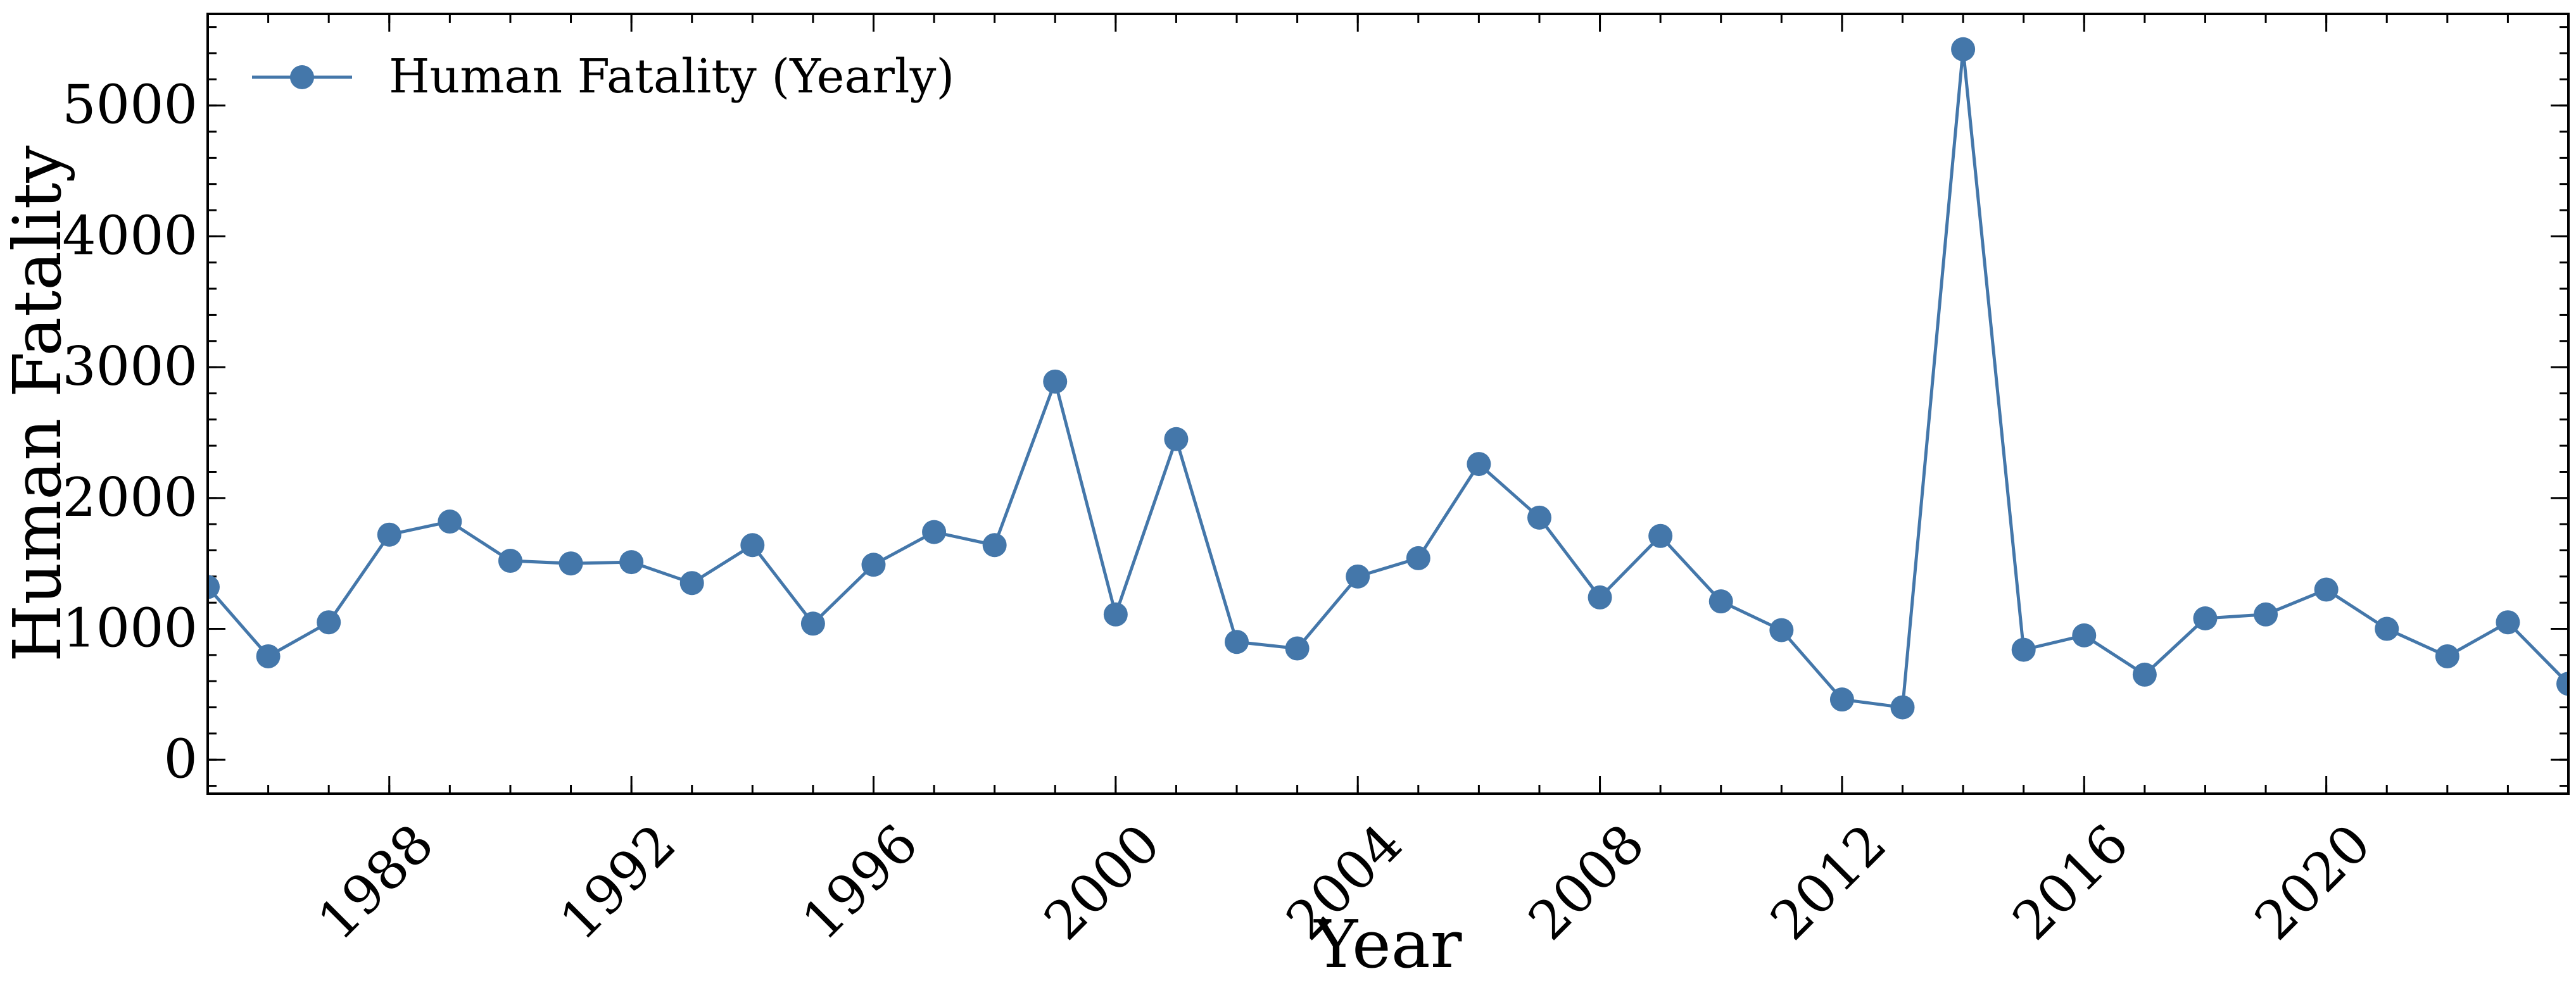 Image resolution: width=2576 pixels, height=988 pixels. Describe the element at coordinates (130, 105) in the screenshot. I see `y-tick-label: 5000` at that location.